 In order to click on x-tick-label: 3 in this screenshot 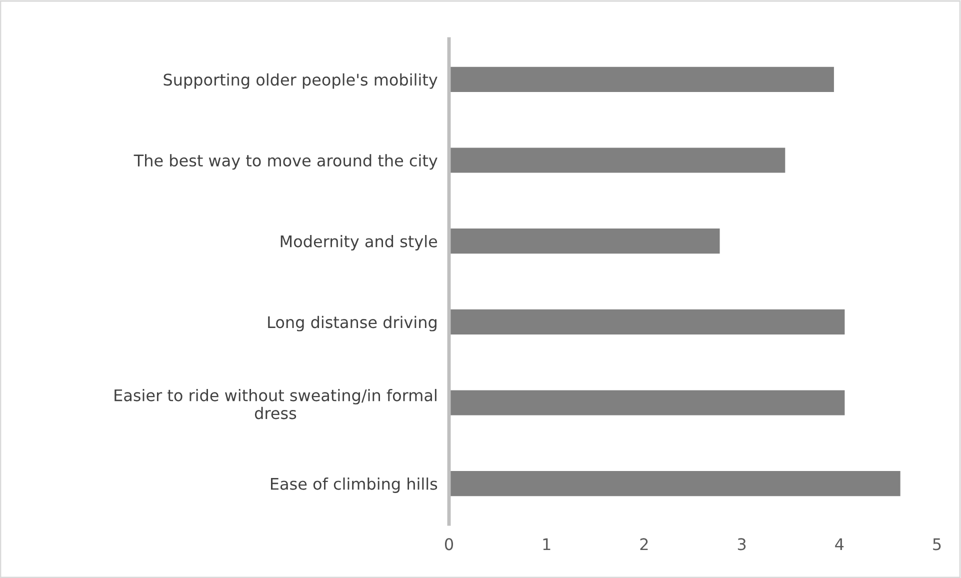, I will do `click(742, 544)`.